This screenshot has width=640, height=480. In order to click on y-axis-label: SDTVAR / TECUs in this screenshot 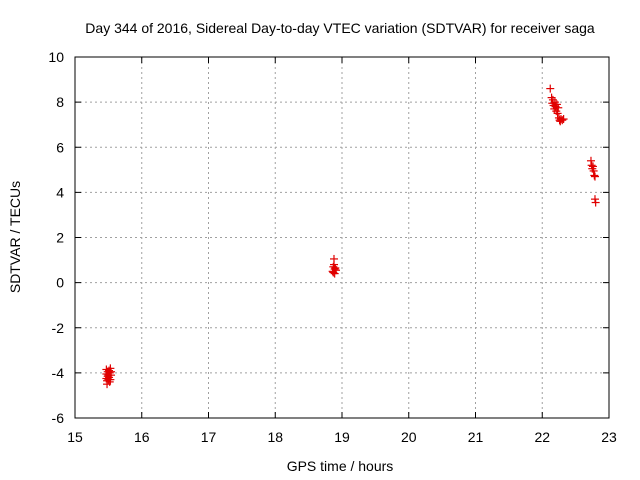, I will do `click(15, 237)`.